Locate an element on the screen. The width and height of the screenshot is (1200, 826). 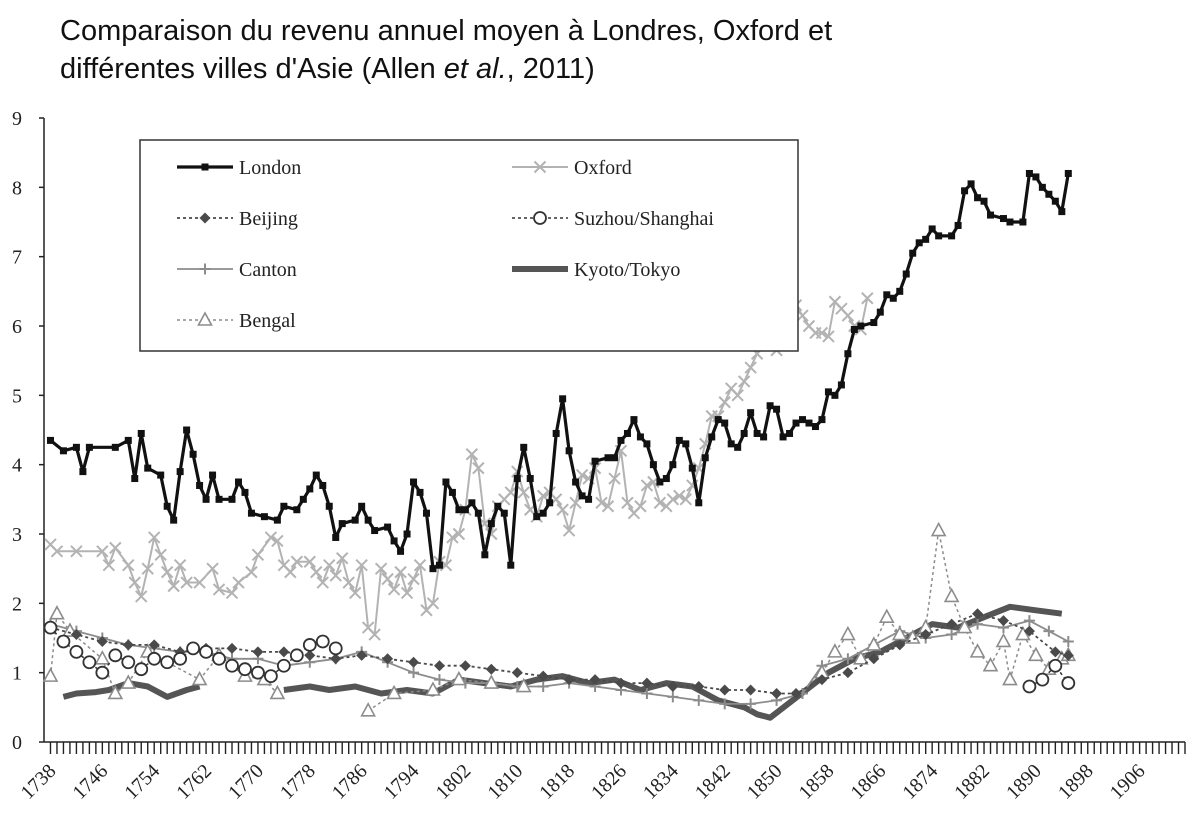
series-suzhou-shanghai is located at coordinates (559, 657).